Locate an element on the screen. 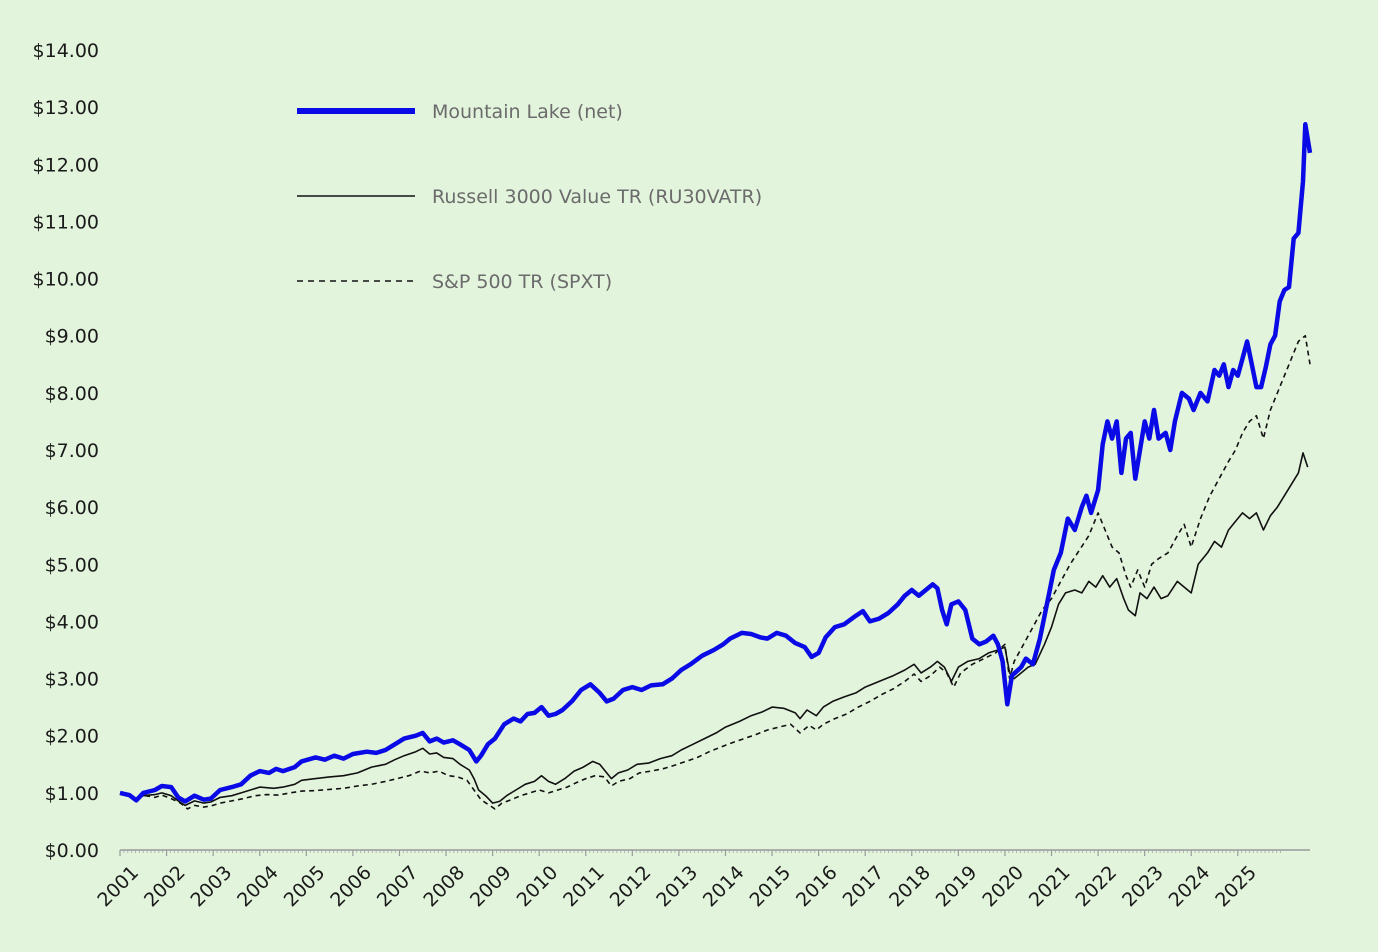 Image resolution: width=1378 pixels, height=952 pixels. legend-label-sp500: S&P 500 TR (SPXT) is located at coordinates (522, 282).